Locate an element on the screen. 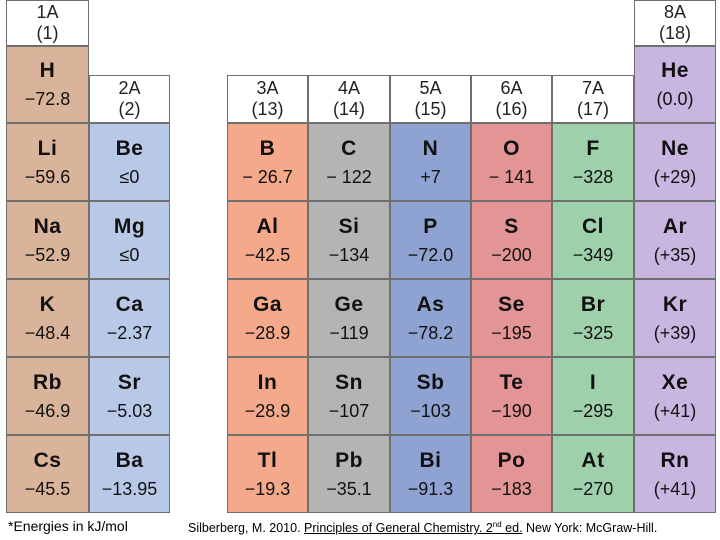 Image resolution: width=720 pixels, height=540 pixels. electron-affinity: −2.37 is located at coordinates (129, 332).